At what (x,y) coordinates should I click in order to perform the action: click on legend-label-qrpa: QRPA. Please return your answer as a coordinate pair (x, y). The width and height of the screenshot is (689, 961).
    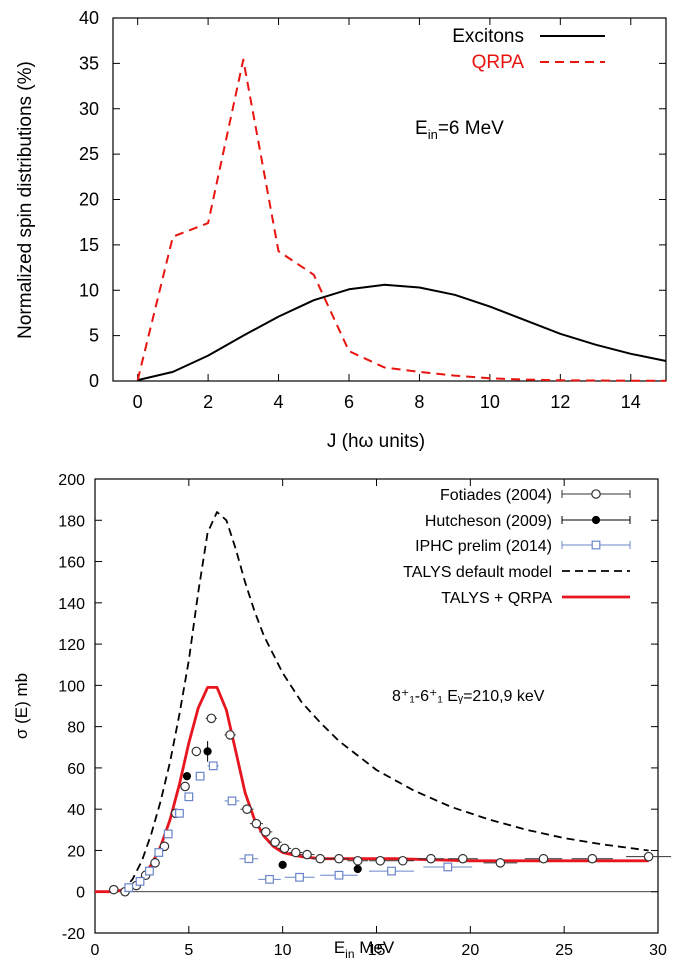
    Looking at the image, I should click on (498, 62).